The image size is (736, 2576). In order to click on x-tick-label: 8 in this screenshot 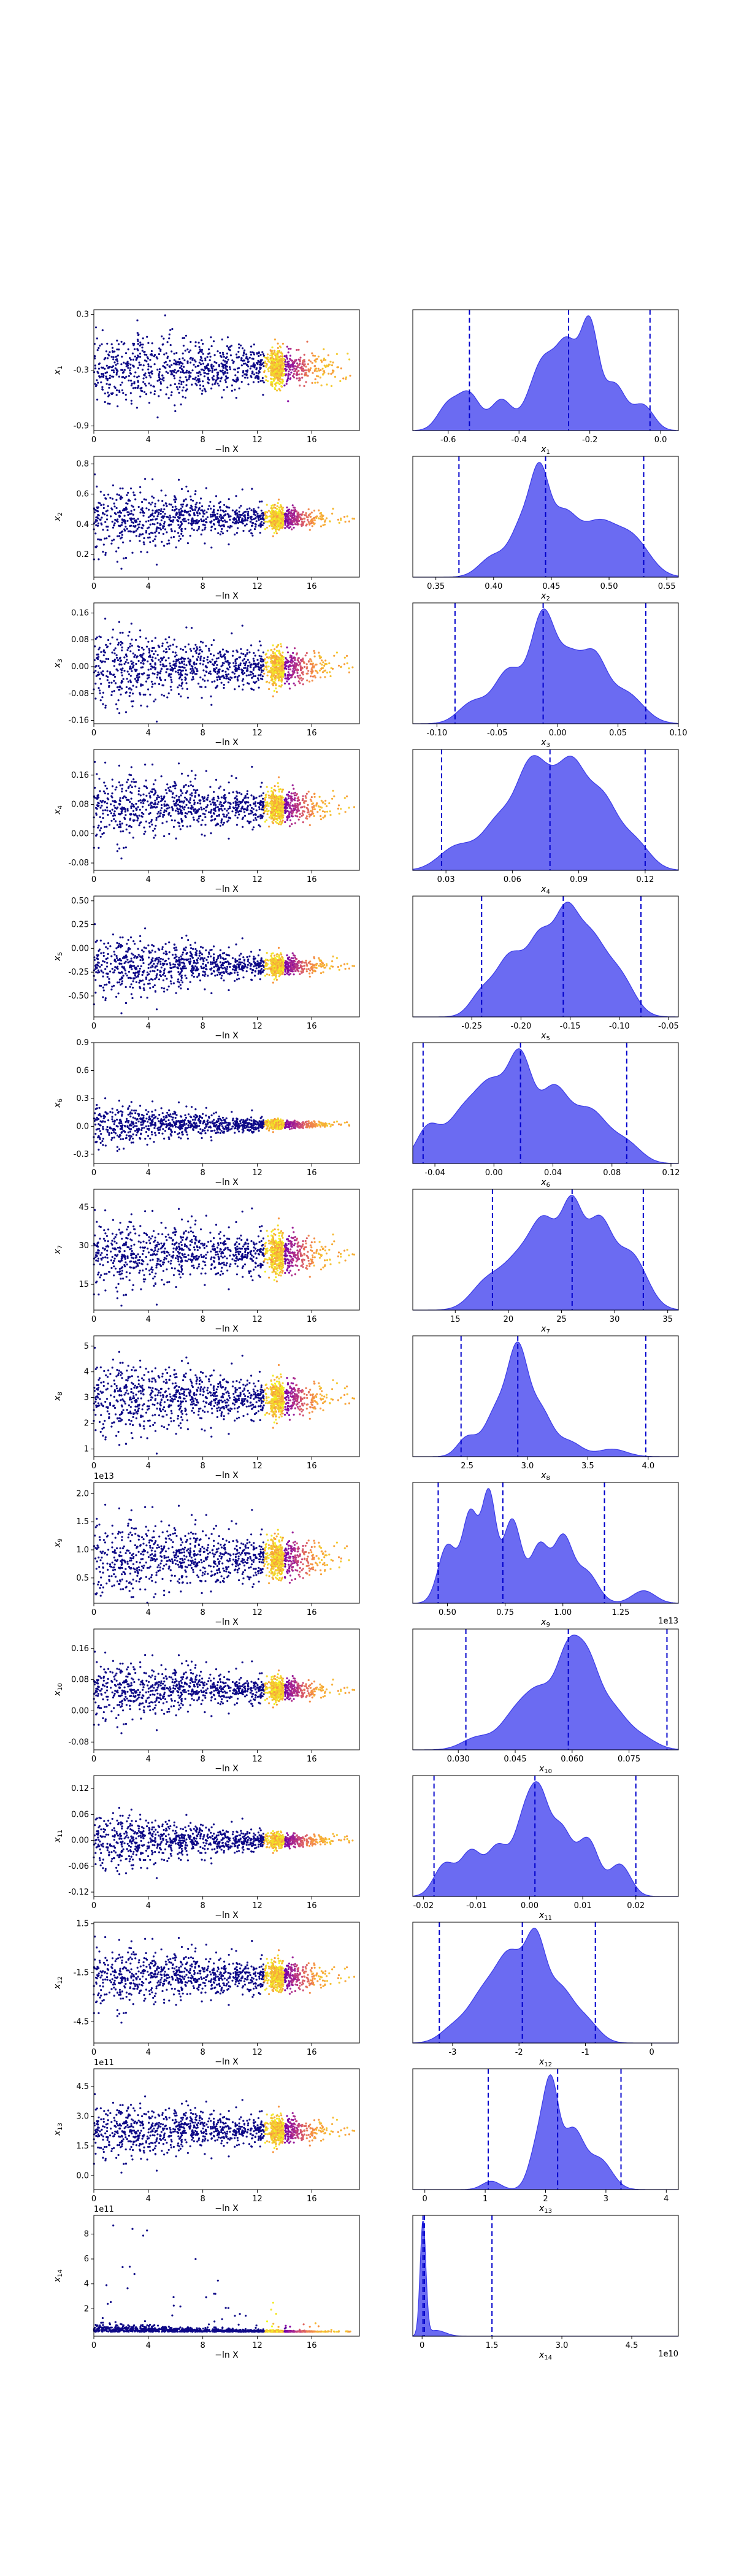, I will do `click(203, 440)`.